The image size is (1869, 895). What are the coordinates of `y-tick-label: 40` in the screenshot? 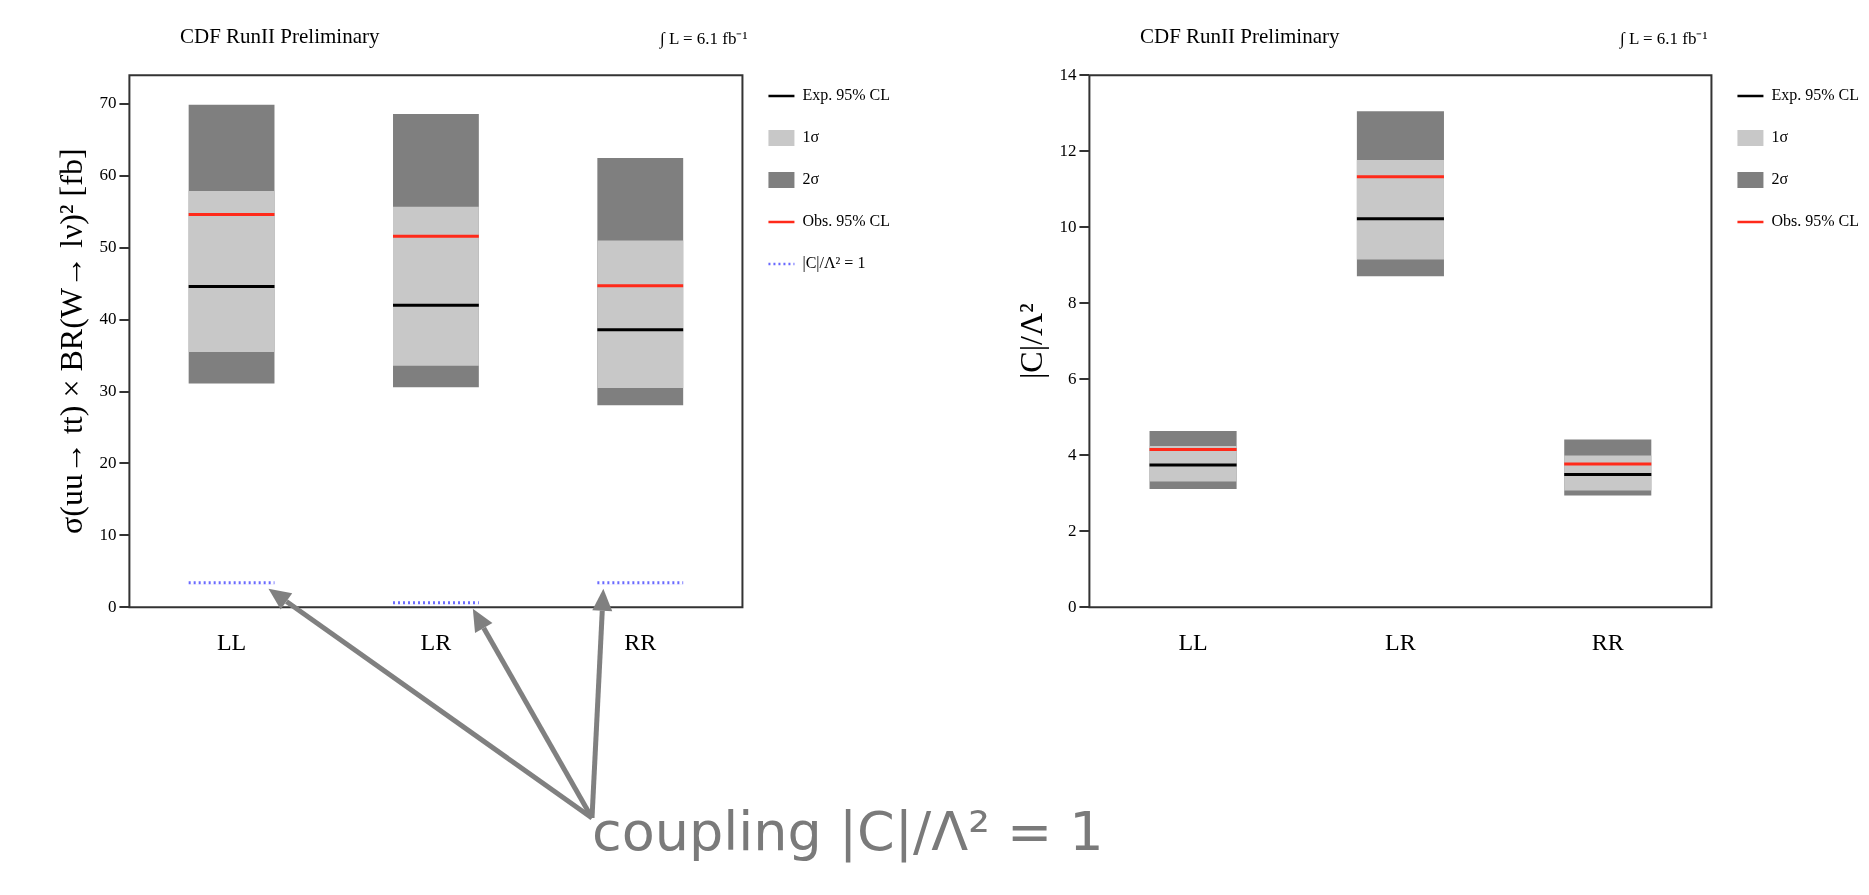 It's located at (108, 319).